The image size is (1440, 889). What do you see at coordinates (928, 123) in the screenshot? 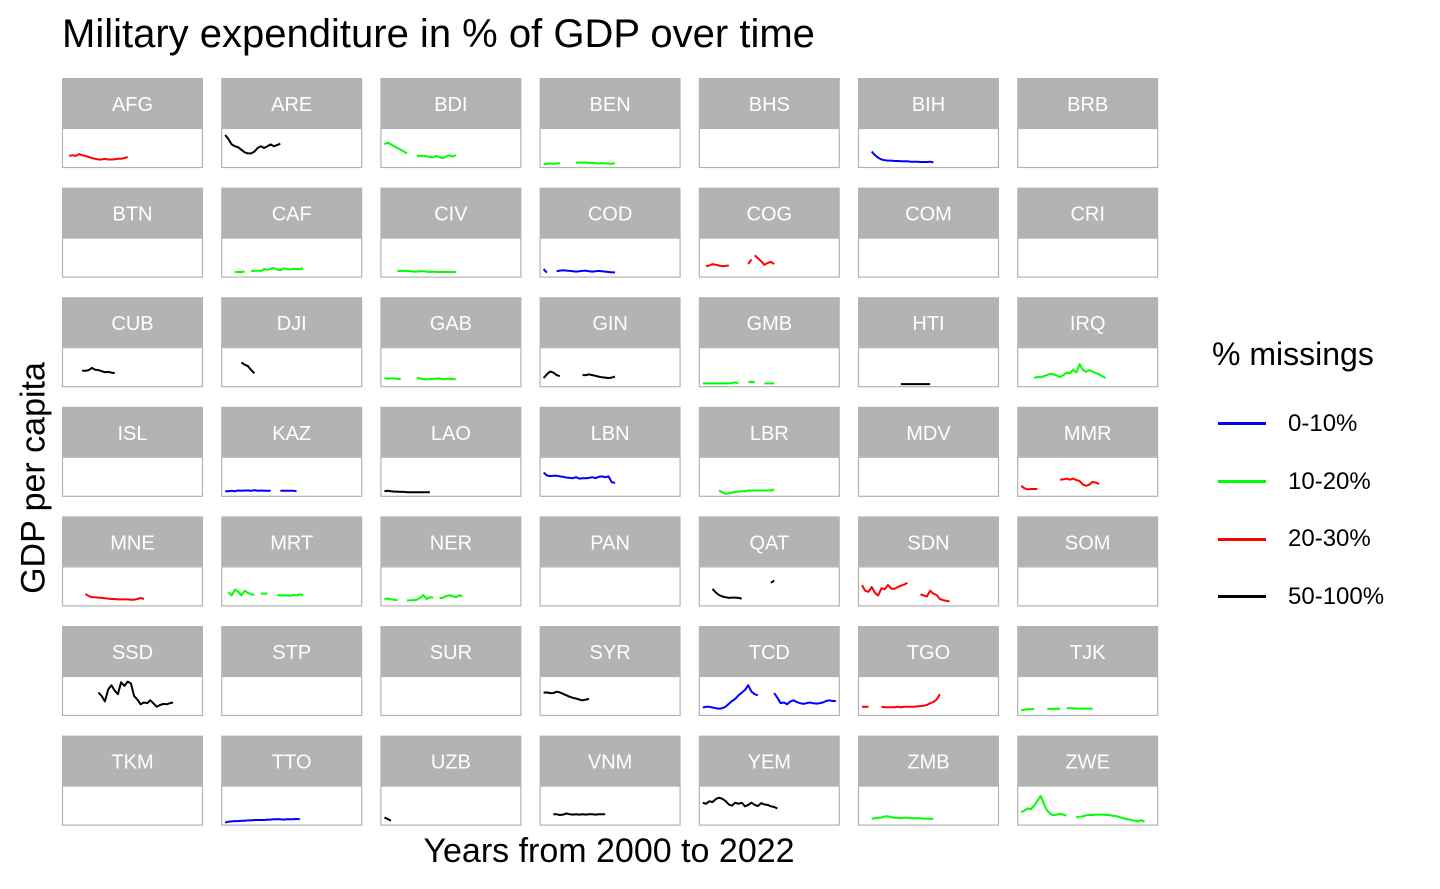
I see `panel-bih: BIH` at bounding box center [928, 123].